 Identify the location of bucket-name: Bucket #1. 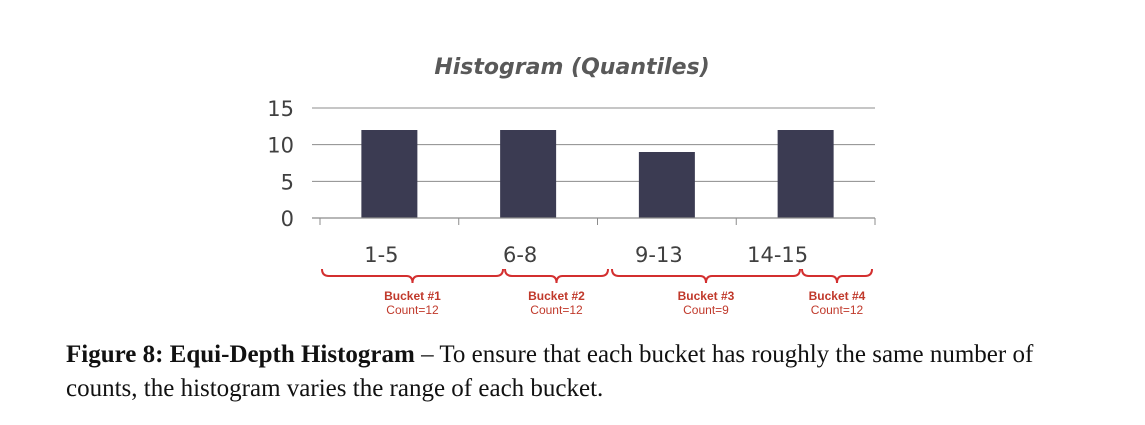
(412, 296).